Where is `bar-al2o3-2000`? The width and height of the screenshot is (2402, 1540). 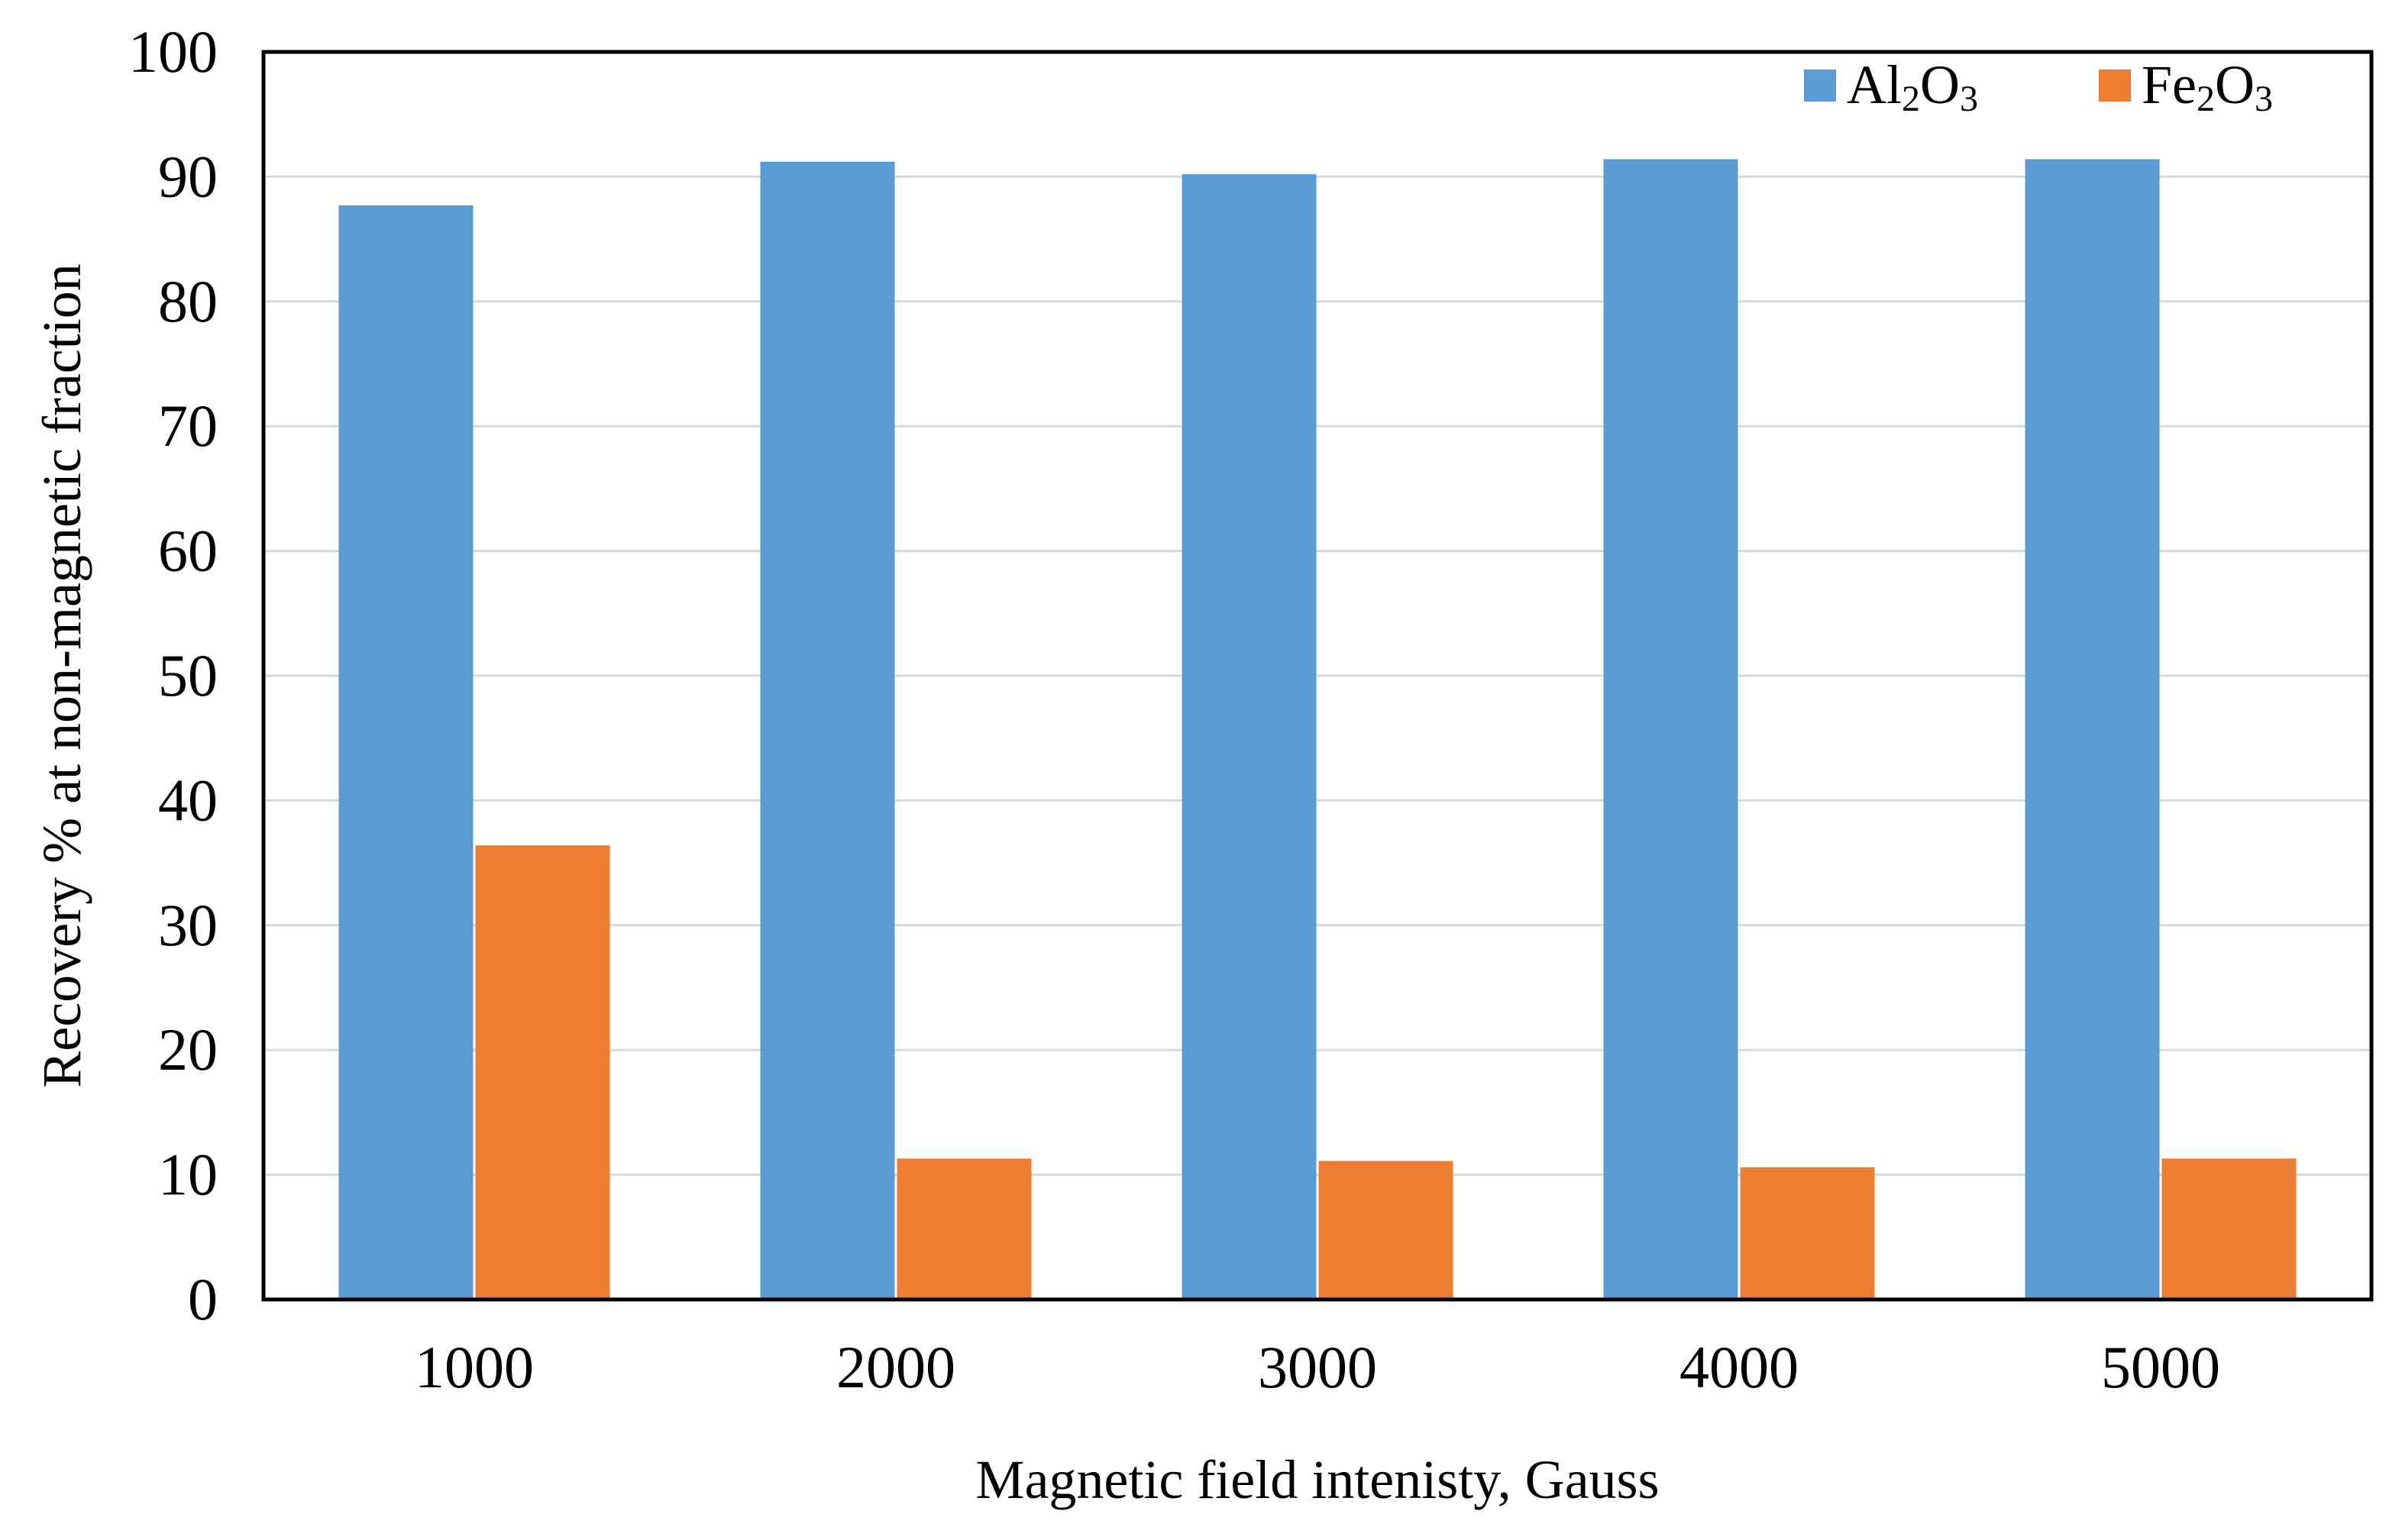
bar-al2o3-2000 is located at coordinates (827, 730).